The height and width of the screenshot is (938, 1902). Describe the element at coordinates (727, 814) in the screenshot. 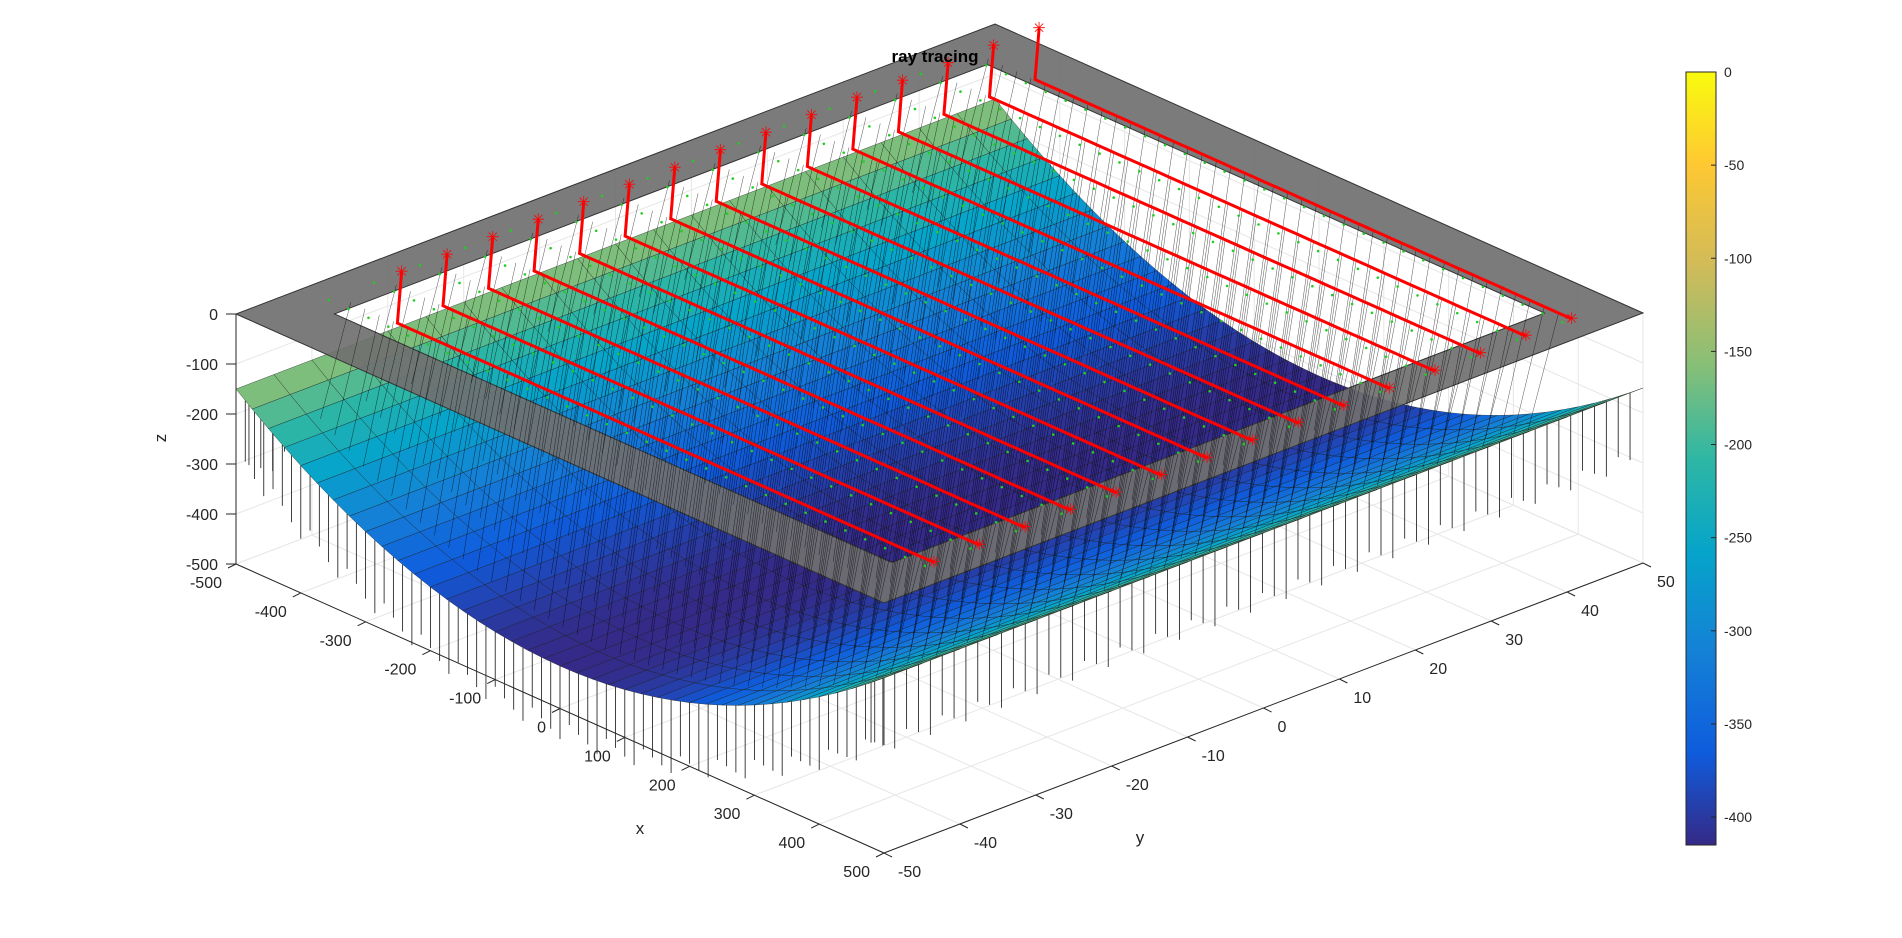

I see `x-tick-label: 300` at that location.